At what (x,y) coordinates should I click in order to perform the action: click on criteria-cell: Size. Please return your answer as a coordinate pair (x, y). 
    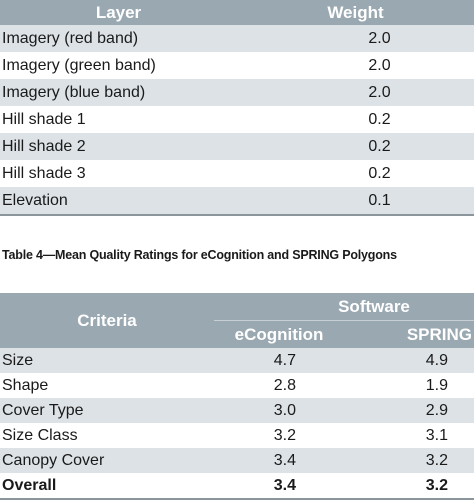
    Looking at the image, I should click on (107, 360).